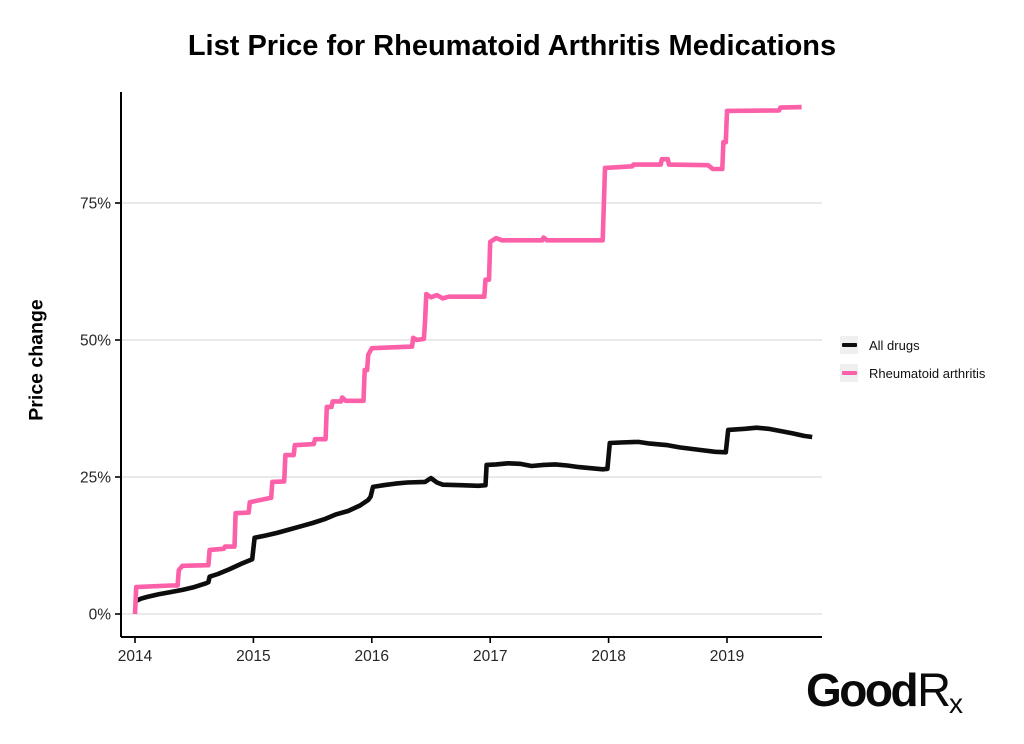 This screenshot has height=744, width=1024. Describe the element at coordinates (95, 204) in the screenshot. I see `y-tick-label: 75%` at that location.